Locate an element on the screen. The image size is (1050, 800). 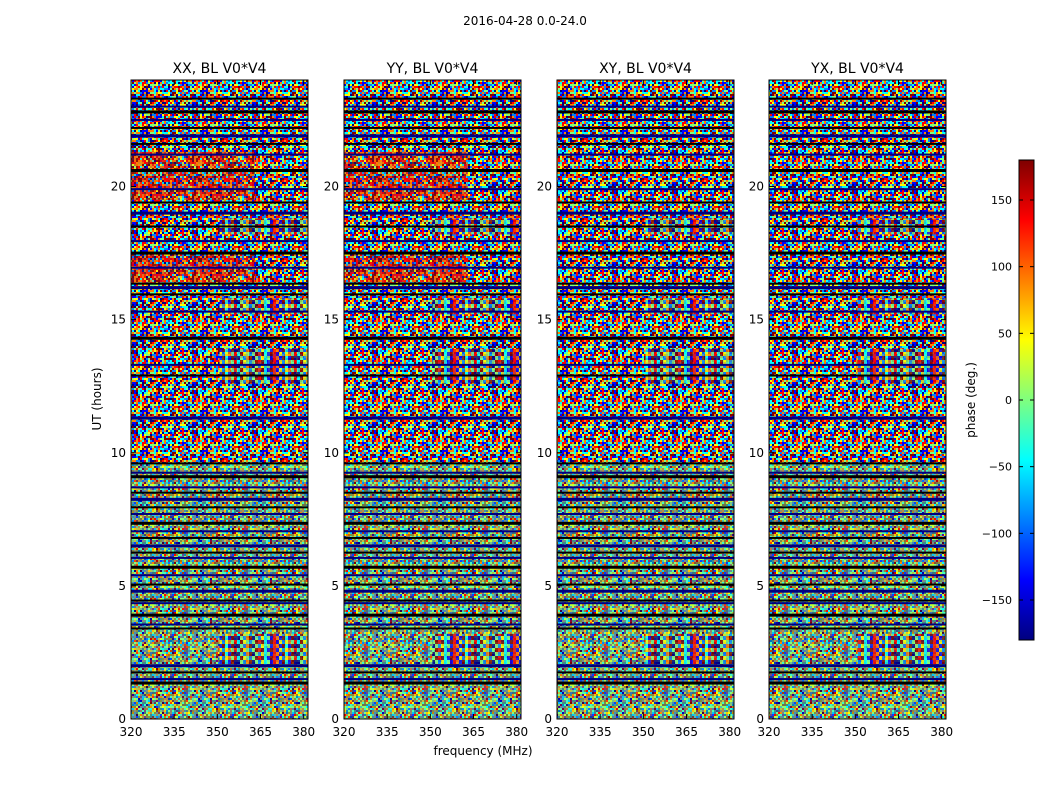
colorbar-tick-label: −150 is located at coordinates (997, 600).